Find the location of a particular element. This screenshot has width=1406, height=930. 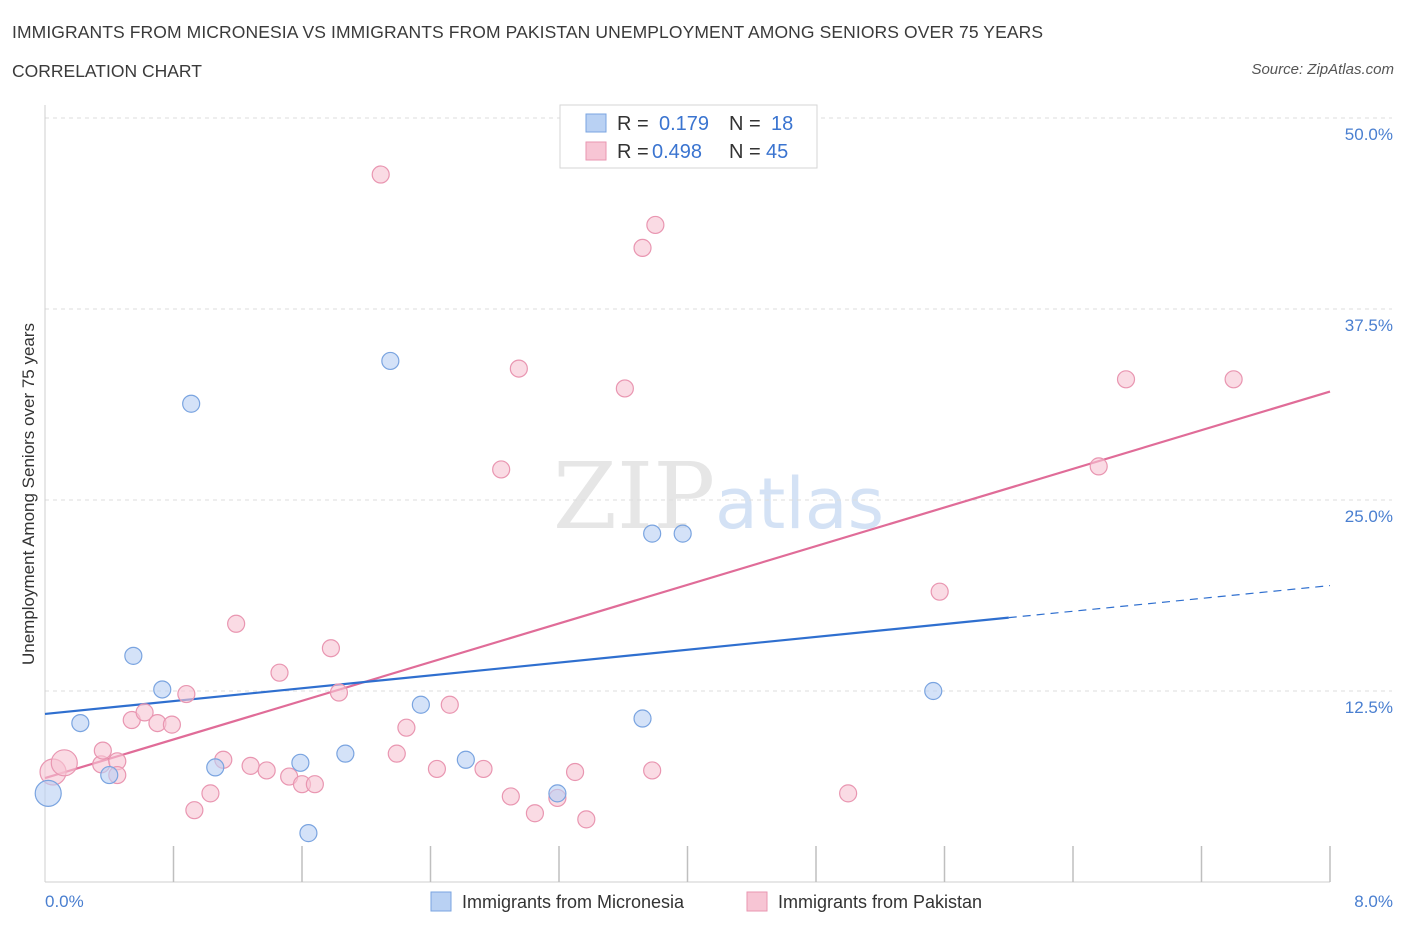

x-tick-label-min: 0.0% is located at coordinates (64, 901).